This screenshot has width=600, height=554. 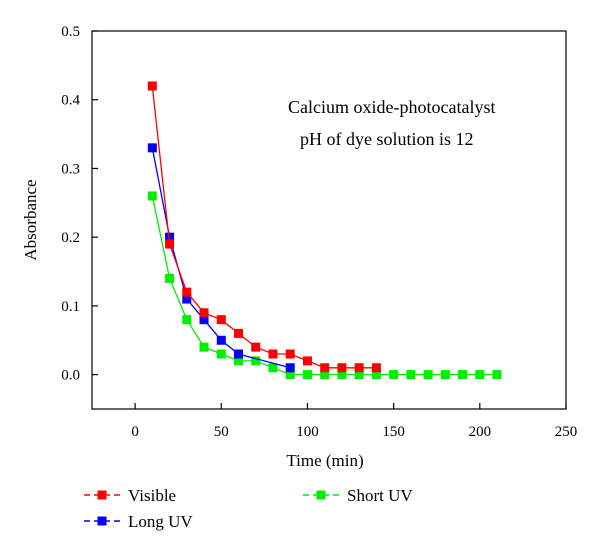 What do you see at coordinates (70, 238) in the screenshot?
I see `y-tick-label: 0.2` at bounding box center [70, 238].